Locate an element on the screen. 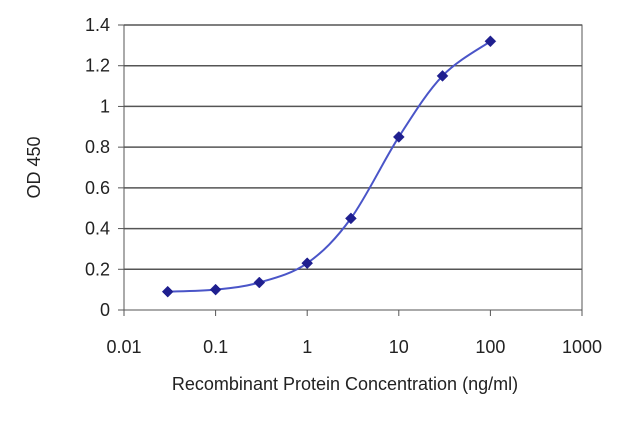  x-tick-label: 0.1 is located at coordinates (215, 347).